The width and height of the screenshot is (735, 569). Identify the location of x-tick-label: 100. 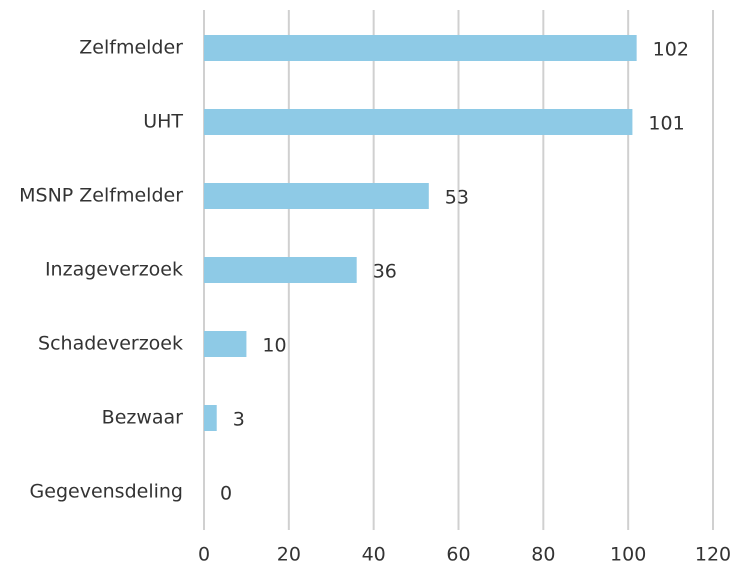
(628, 555).